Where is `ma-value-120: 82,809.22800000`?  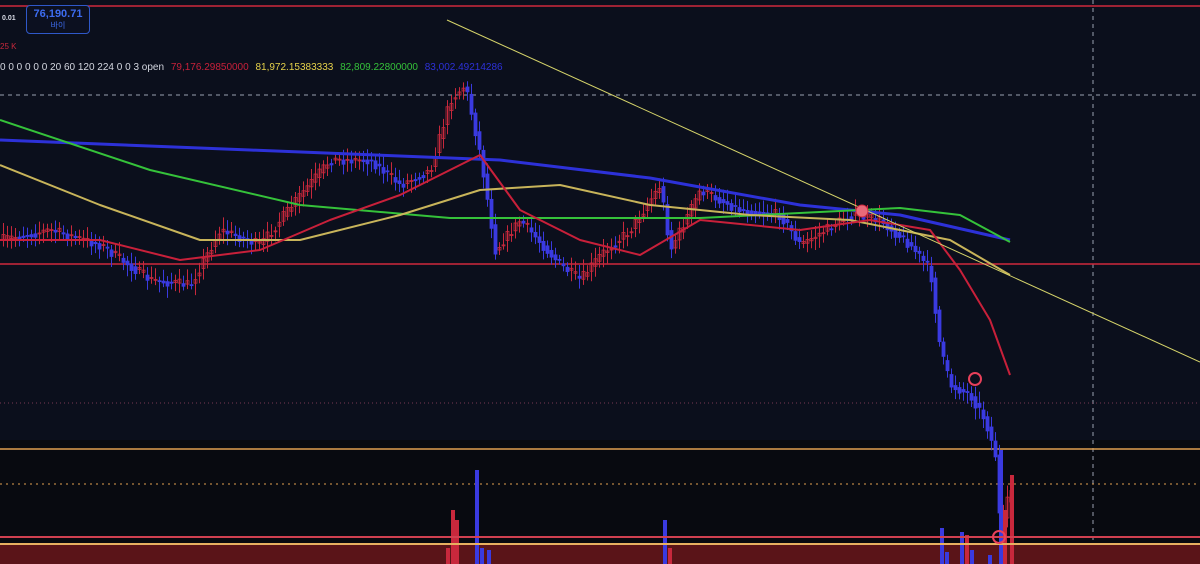 ma-value-120: 82,809.22800000 is located at coordinates (379, 67).